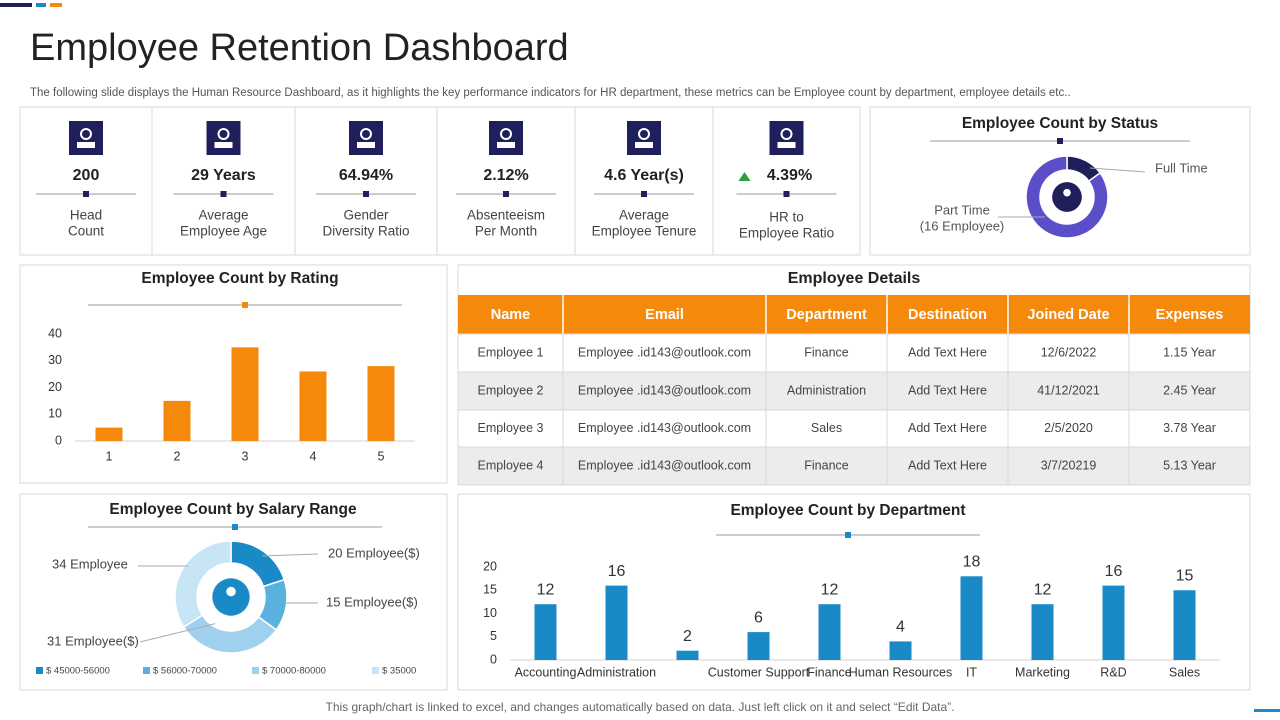  What do you see at coordinates (366, 215) in the screenshot?
I see `kpi-label: Gender` at bounding box center [366, 215].